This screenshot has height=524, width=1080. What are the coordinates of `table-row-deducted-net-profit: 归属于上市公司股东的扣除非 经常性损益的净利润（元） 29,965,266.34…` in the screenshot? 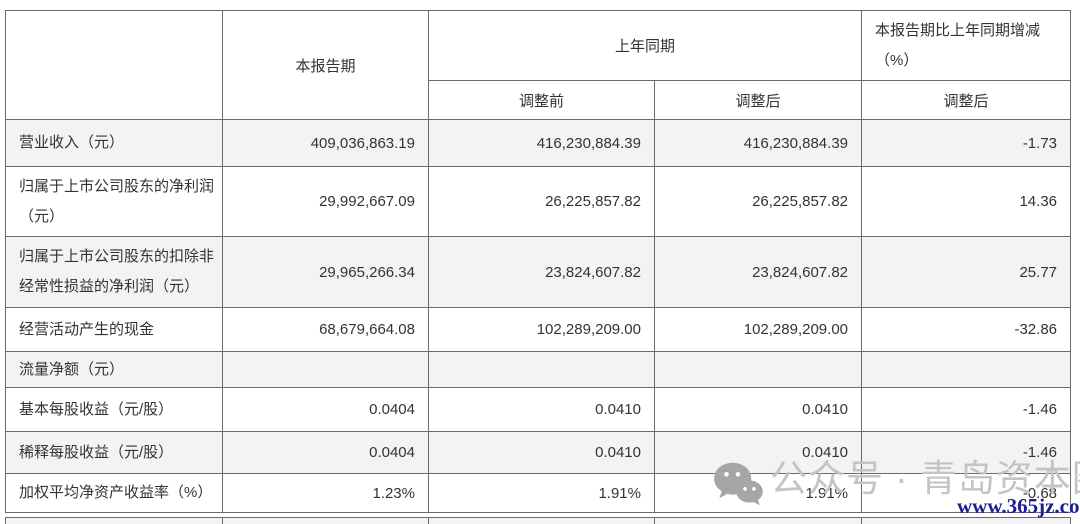 It's located at (538, 272).